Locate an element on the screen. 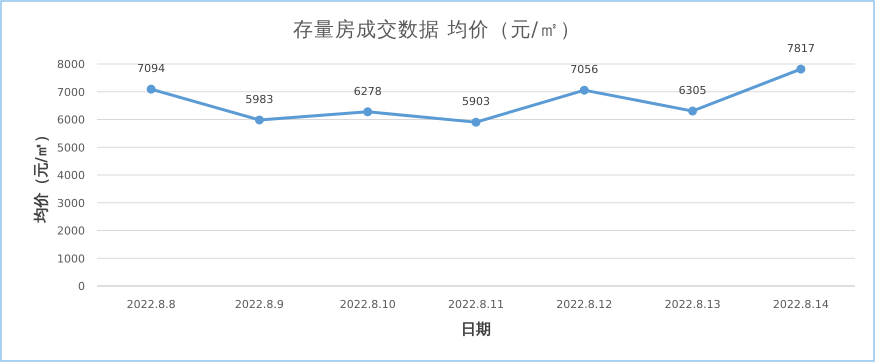 The image size is (875, 362). data-label: 6278 is located at coordinates (368, 91).